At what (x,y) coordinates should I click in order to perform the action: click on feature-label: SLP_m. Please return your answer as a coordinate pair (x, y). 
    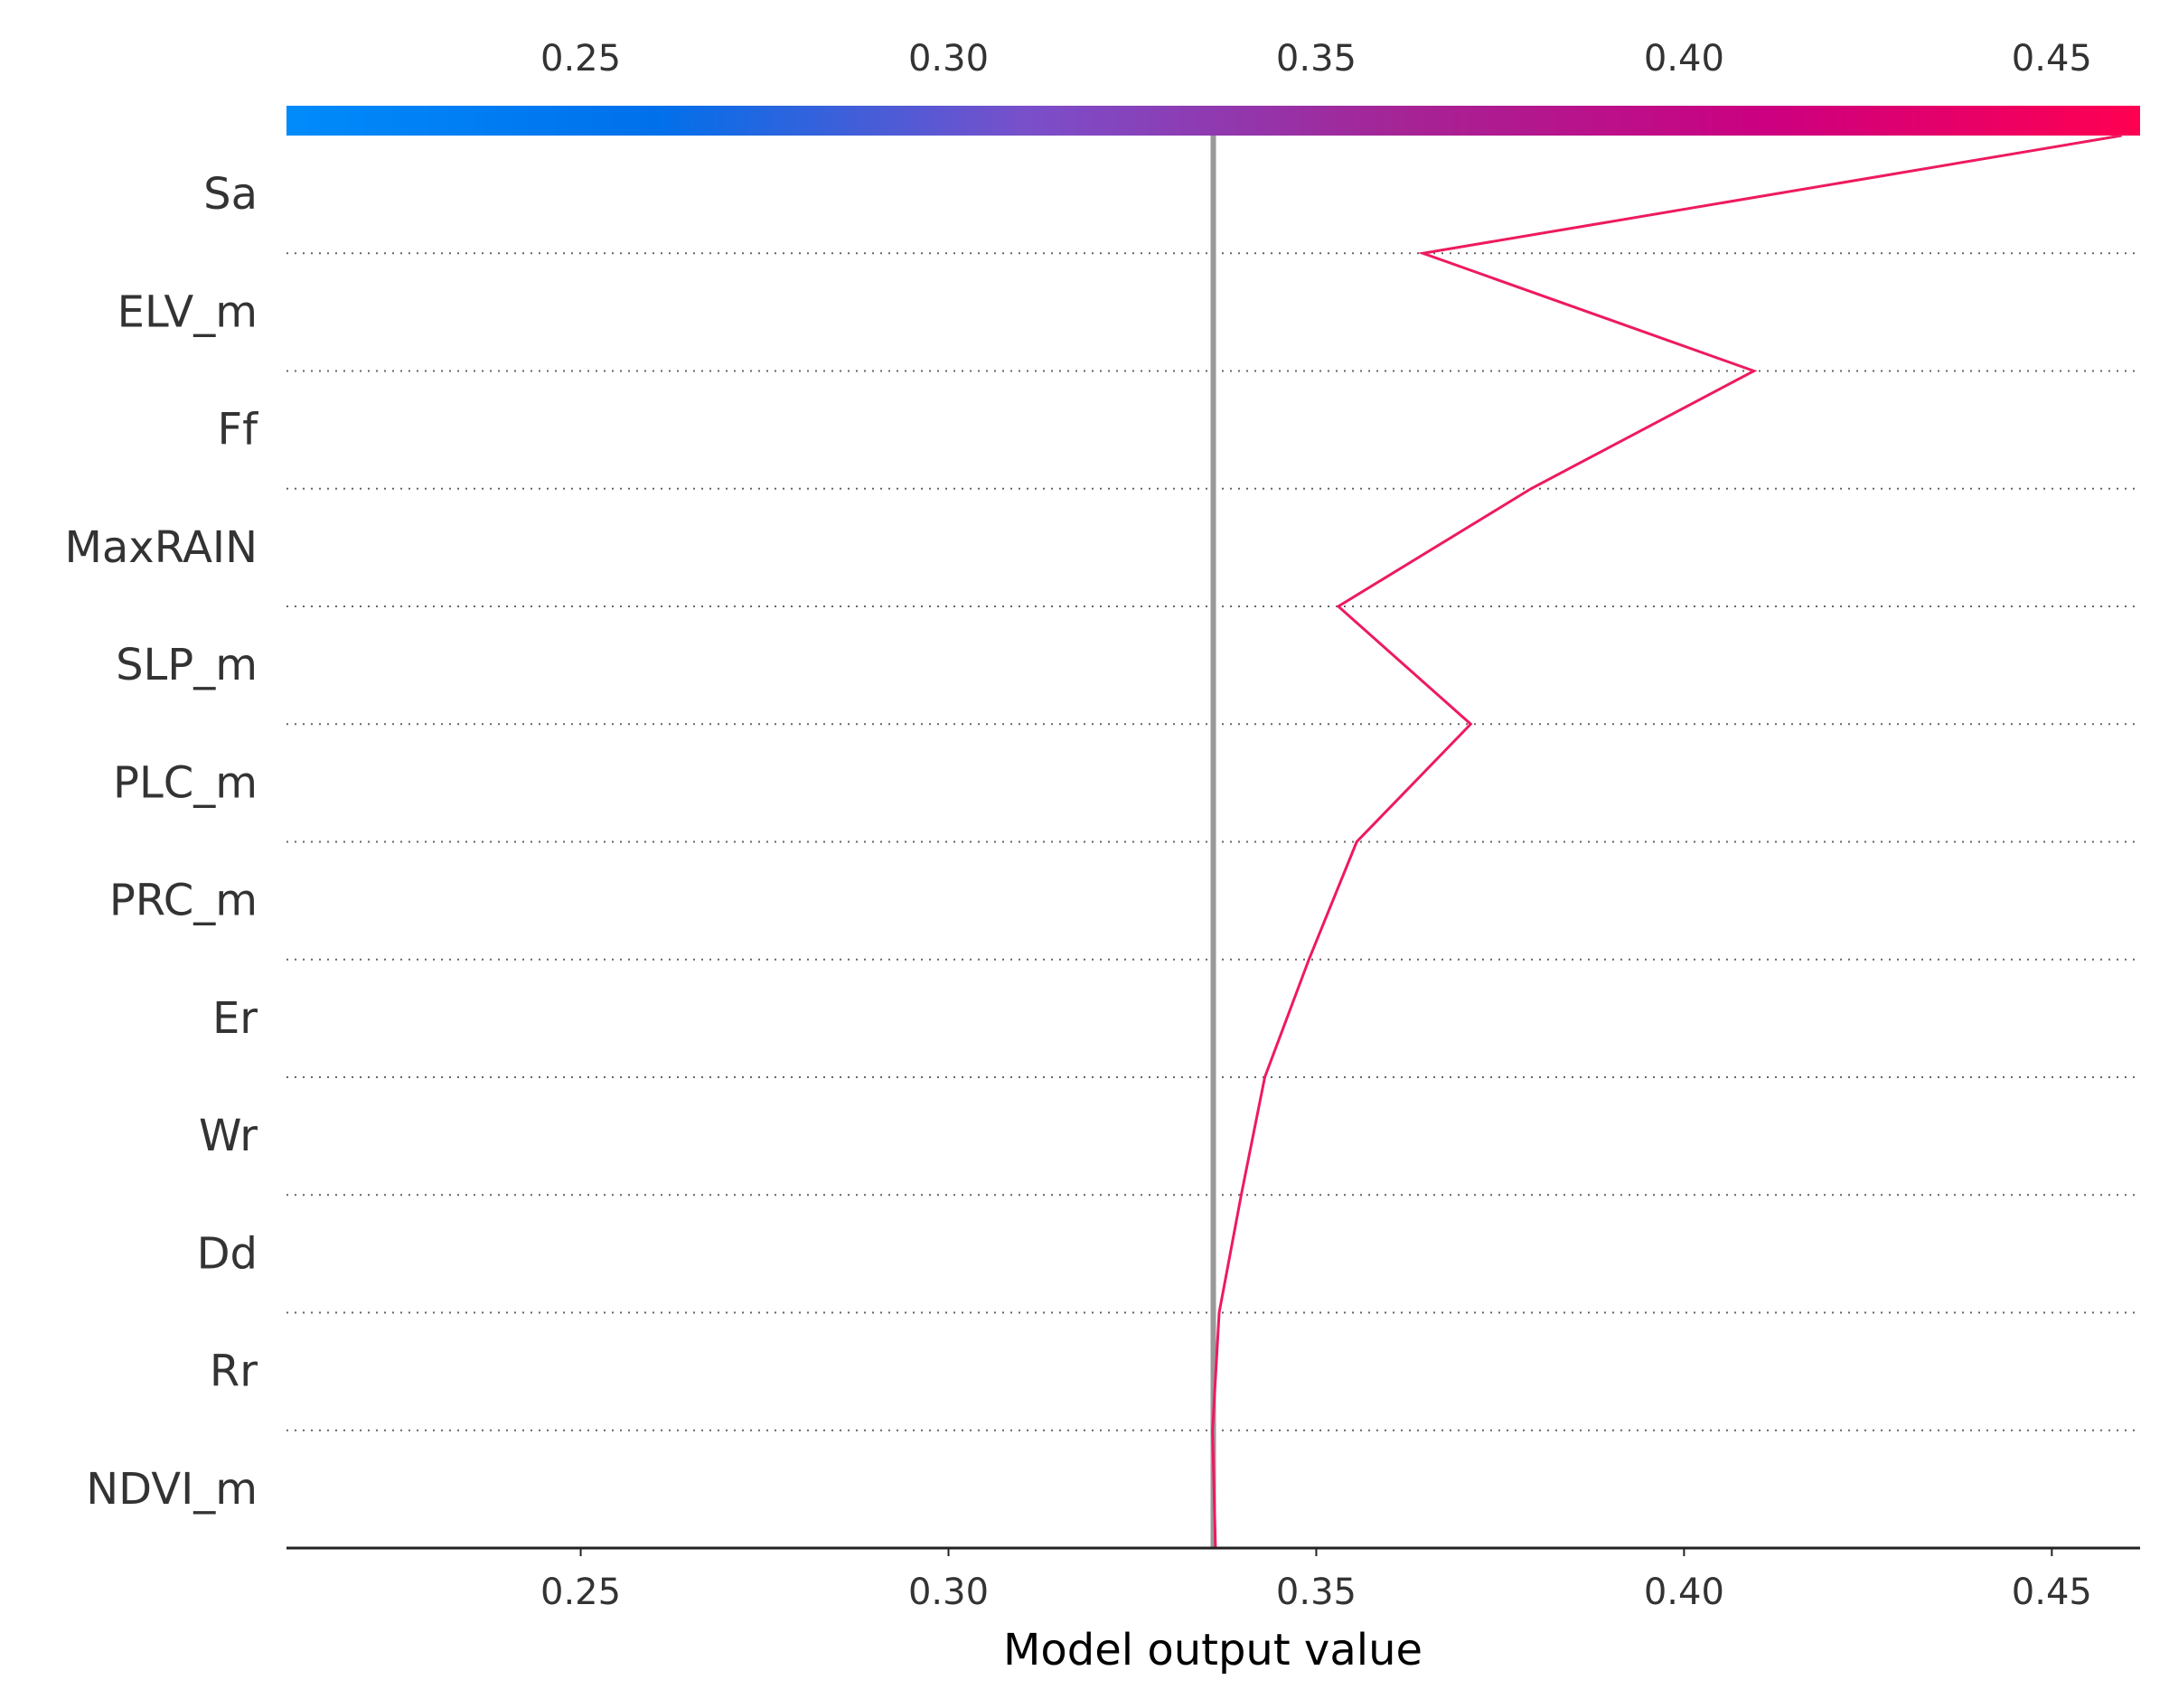
    Looking at the image, I should click on (187, 665).